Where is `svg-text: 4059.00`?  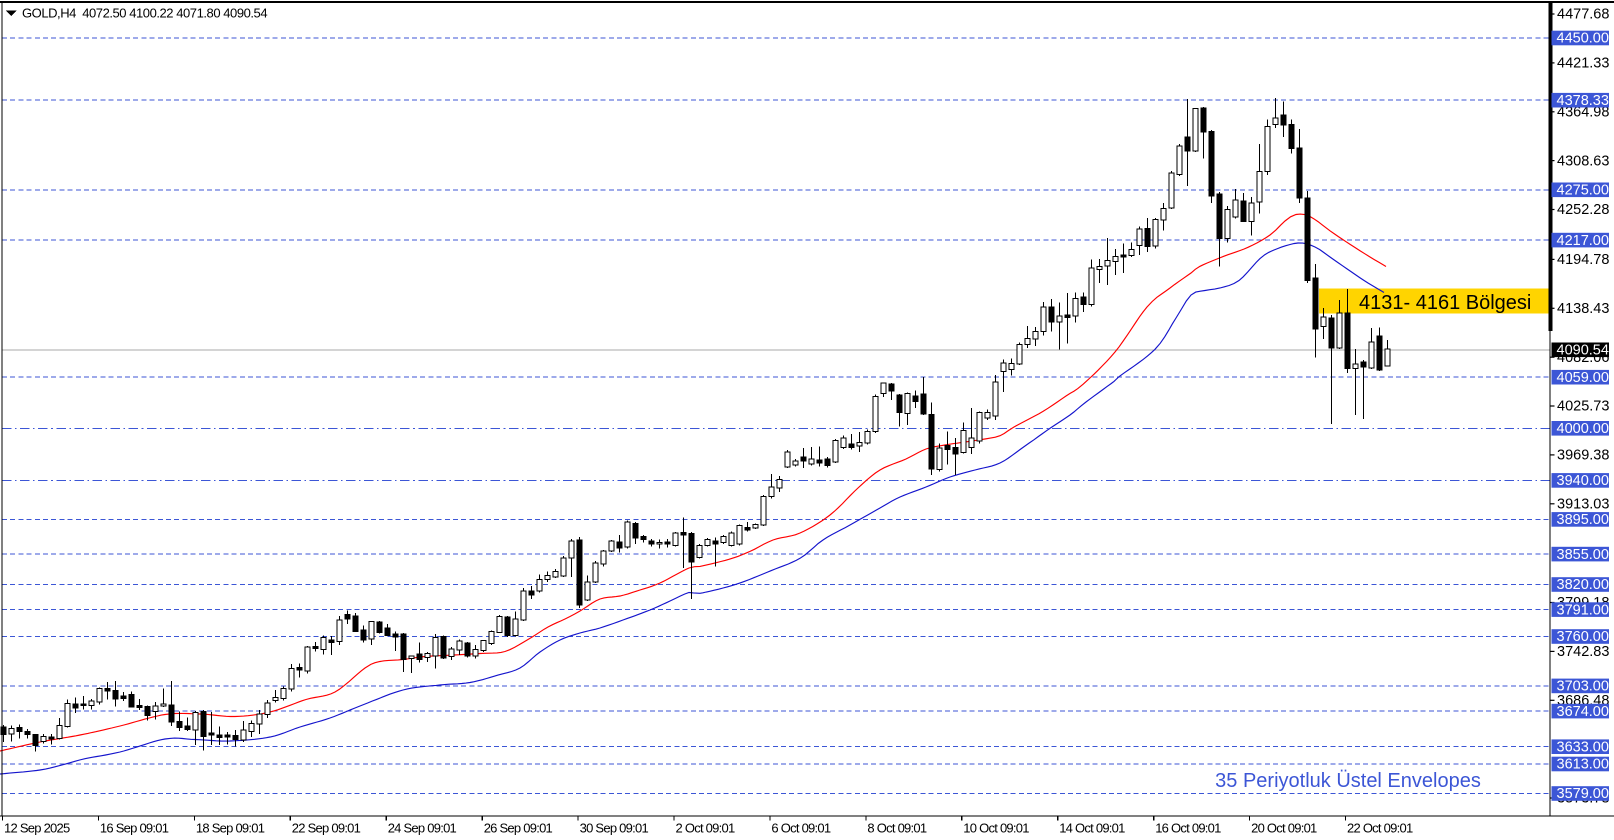 svg-text: 4059.00 is located at coordinates (1583, 378).